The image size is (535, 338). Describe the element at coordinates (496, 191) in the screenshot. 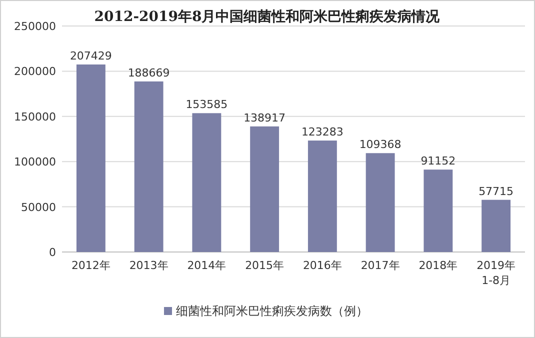

I see `data-label: 57715` at that location.